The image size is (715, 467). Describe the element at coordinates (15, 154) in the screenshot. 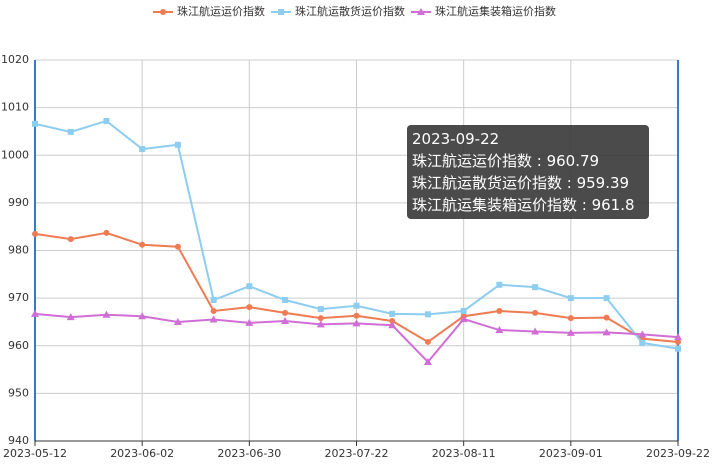

I see `y-tick-label: 1000` at that location.